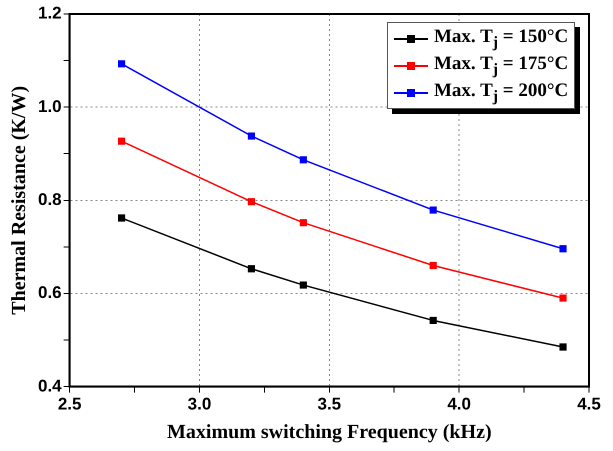  Describe the element at coordinates (459, 404) in the screenshot. I see `x-tick-label: 4.0` at that location.